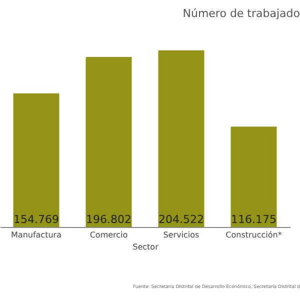 The height and width of the screenshot is (300, 300). Describe the element at coordinates (109, 235) in the screenshot. I see `x-tick-label: Comercio` at that location.